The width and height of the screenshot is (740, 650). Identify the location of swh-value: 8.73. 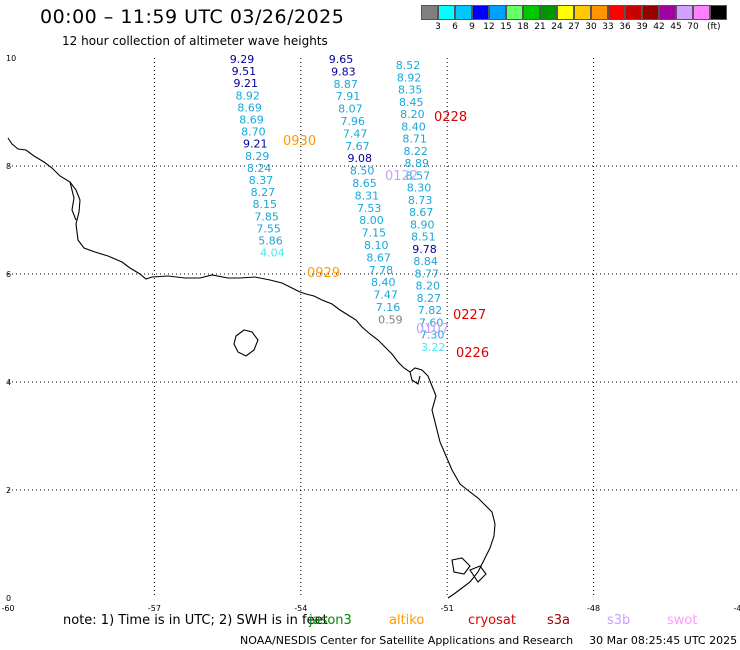
(420, 200).